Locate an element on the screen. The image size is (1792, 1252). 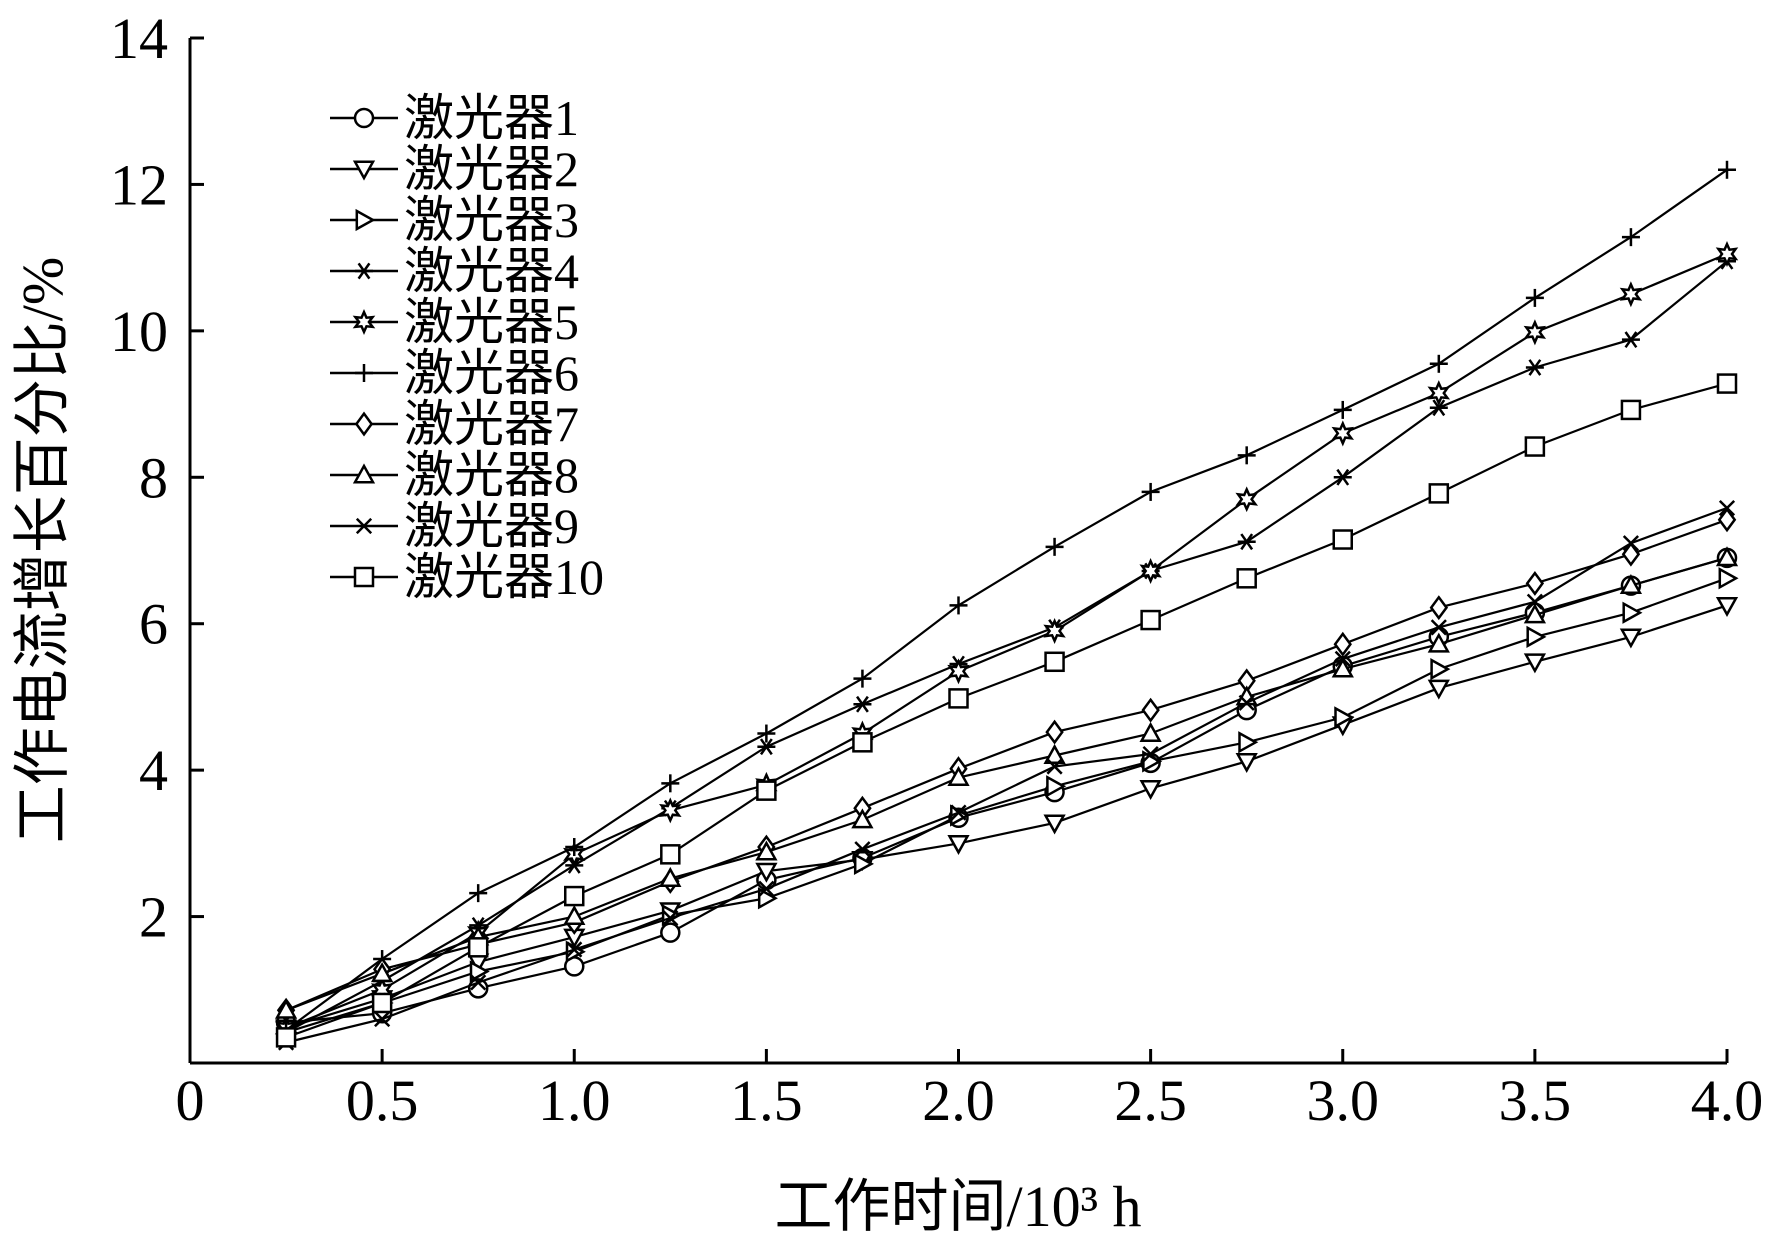
legend-label-3: 激光器3 is located at coordinates (491, 220).